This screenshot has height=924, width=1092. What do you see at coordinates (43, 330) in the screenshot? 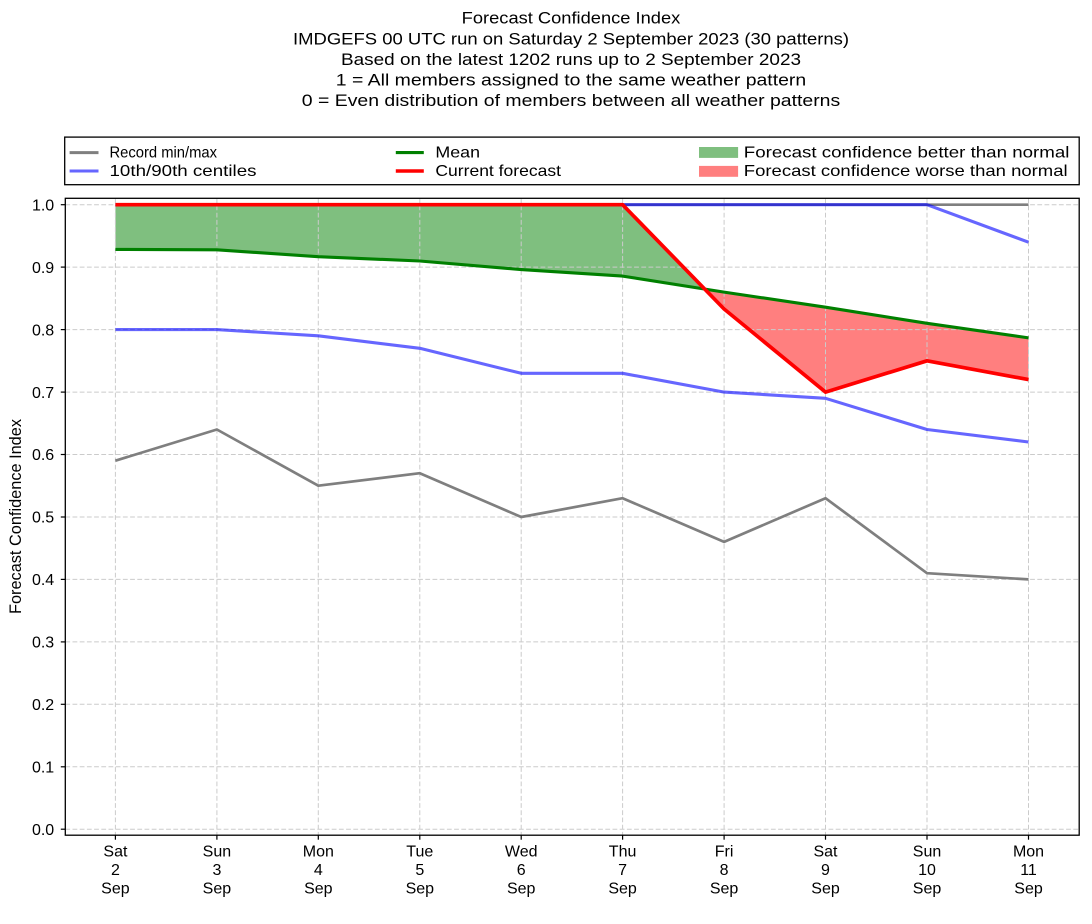
I see `svg-text: 0.8` at bounding box center [43, 330].